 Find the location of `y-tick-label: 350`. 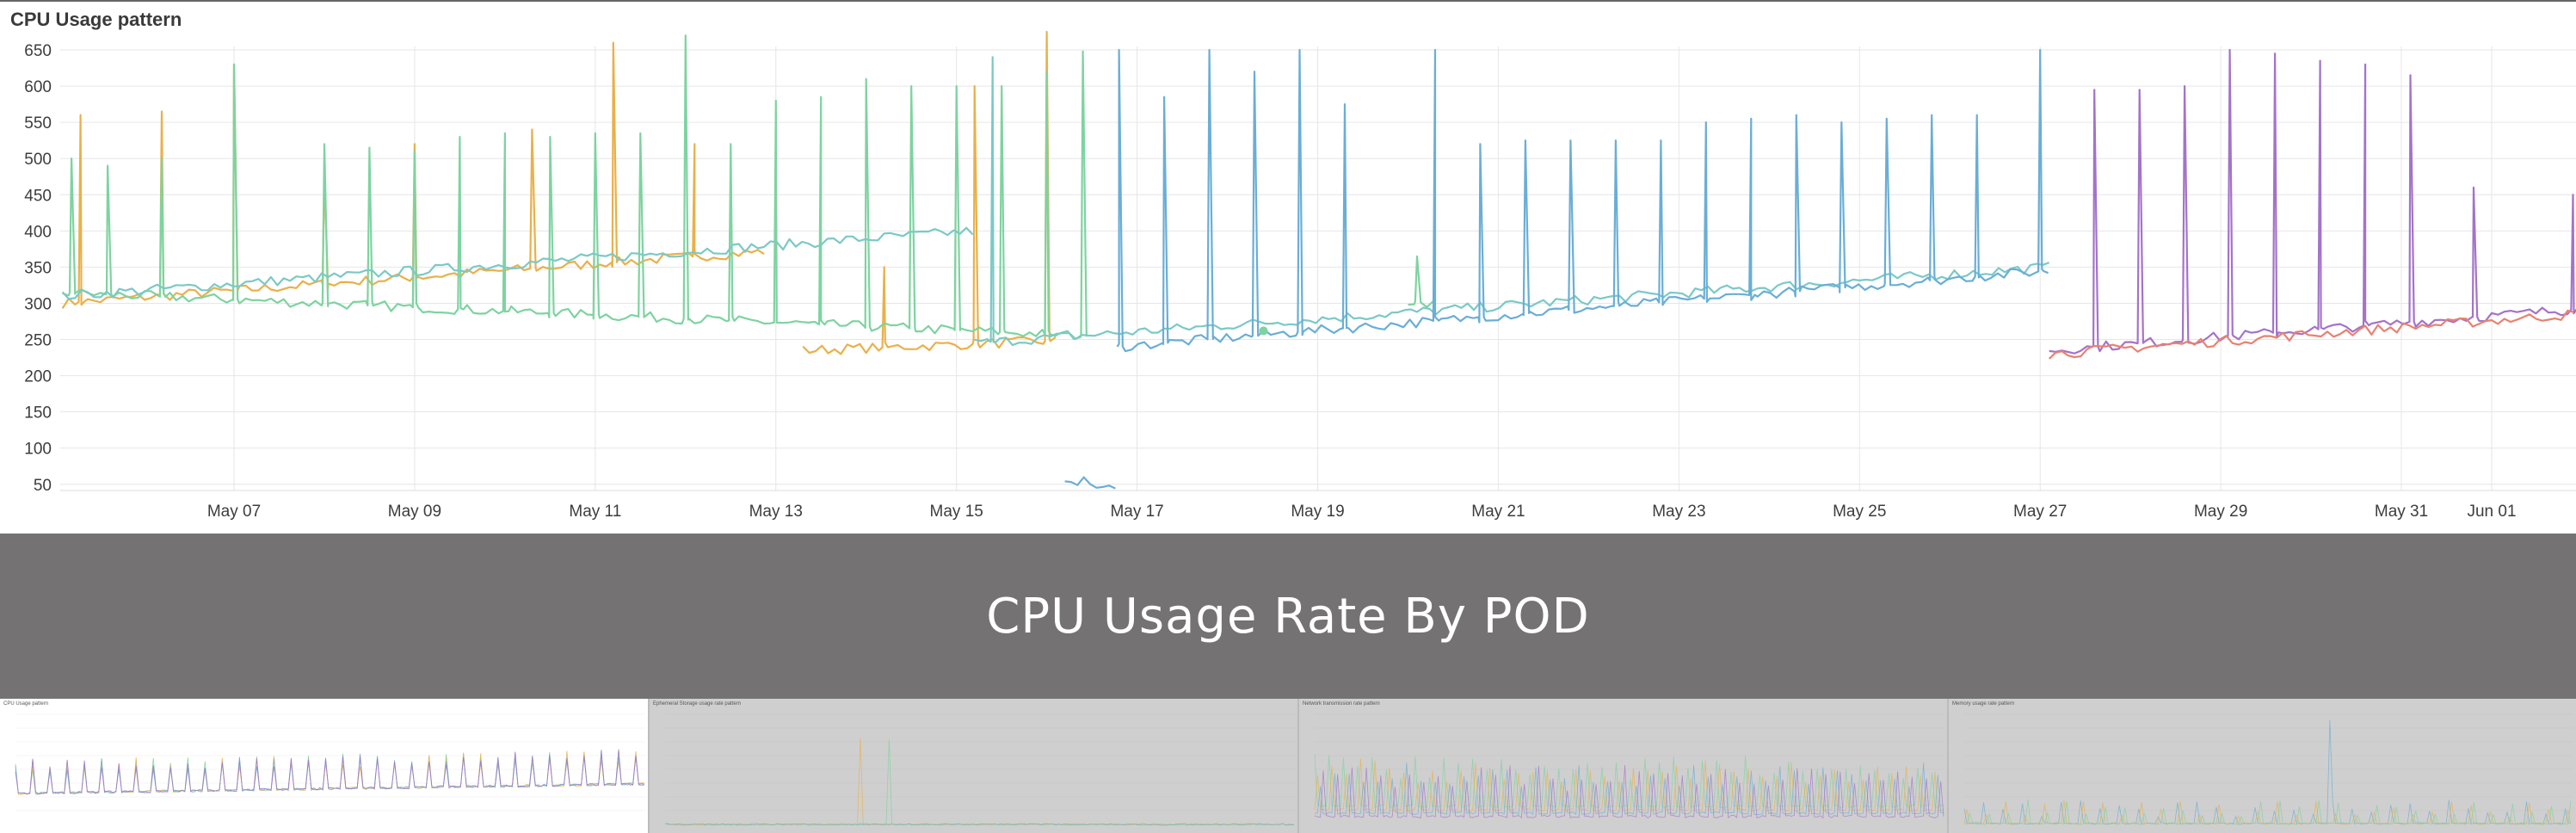

y-tick-label: 350 is located at coordinates (38, 268).